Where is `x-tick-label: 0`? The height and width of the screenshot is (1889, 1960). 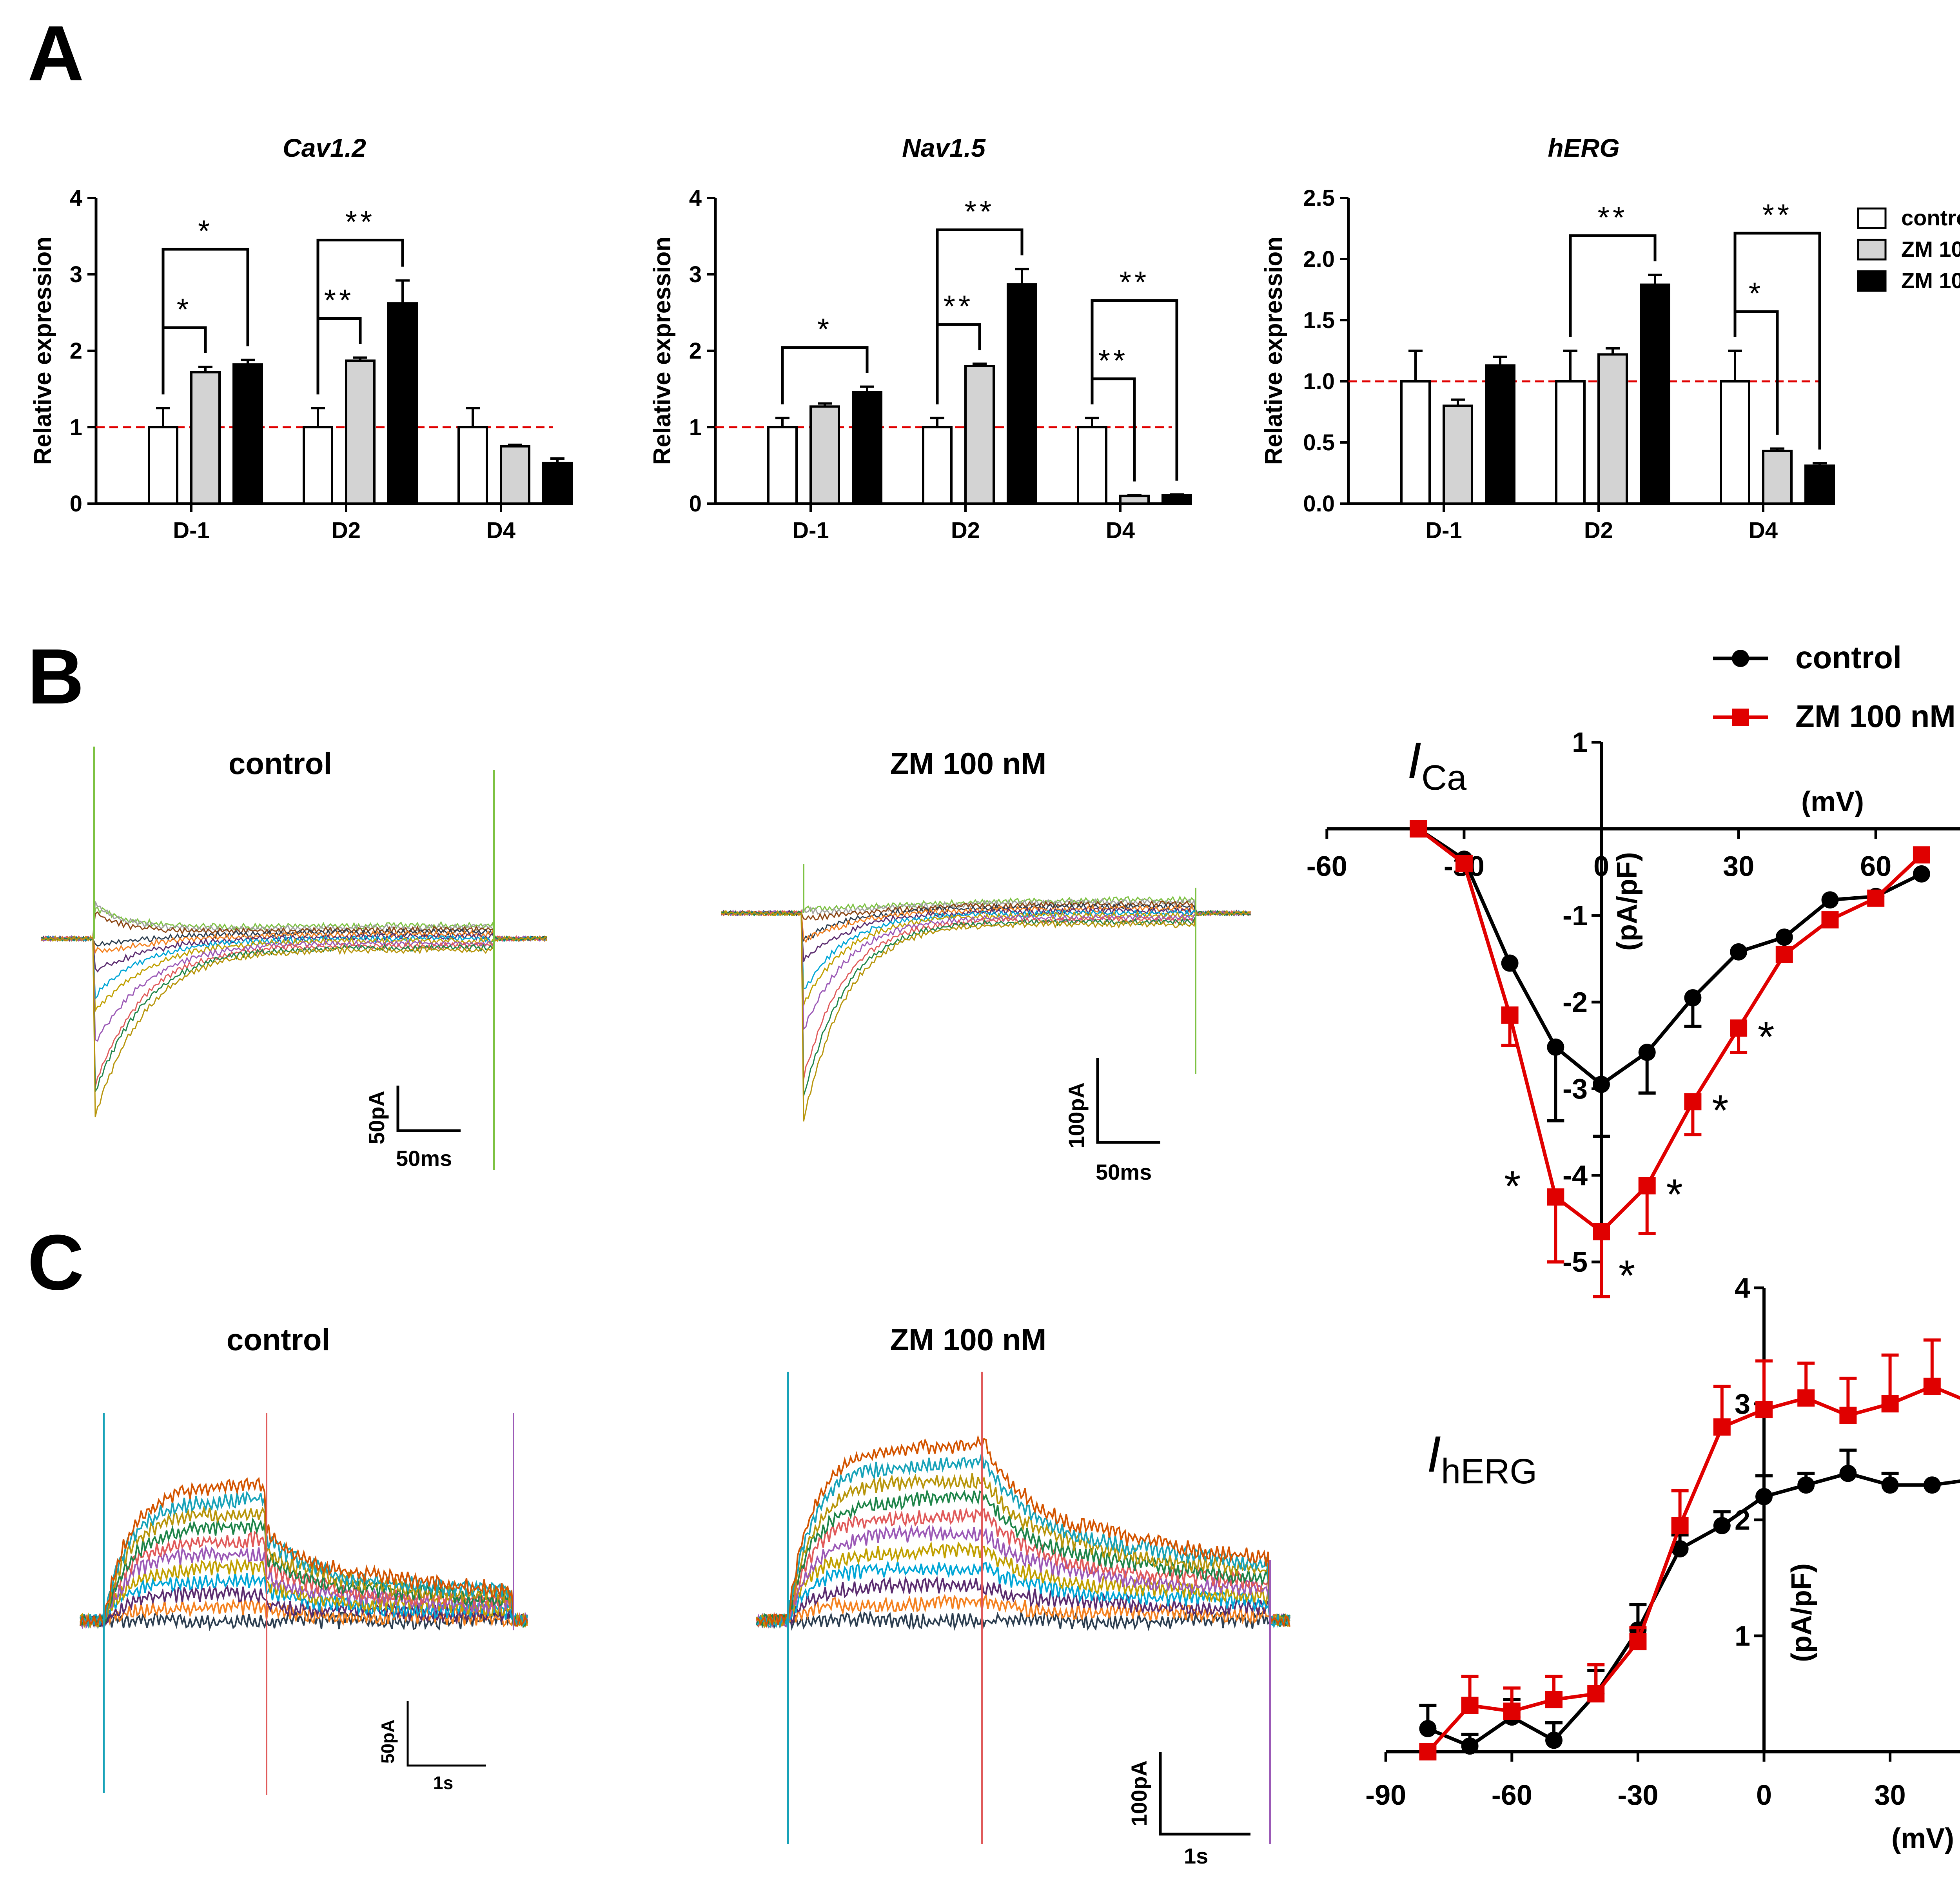 x-tick-label: 0 is located at coordinates (1601, 866).